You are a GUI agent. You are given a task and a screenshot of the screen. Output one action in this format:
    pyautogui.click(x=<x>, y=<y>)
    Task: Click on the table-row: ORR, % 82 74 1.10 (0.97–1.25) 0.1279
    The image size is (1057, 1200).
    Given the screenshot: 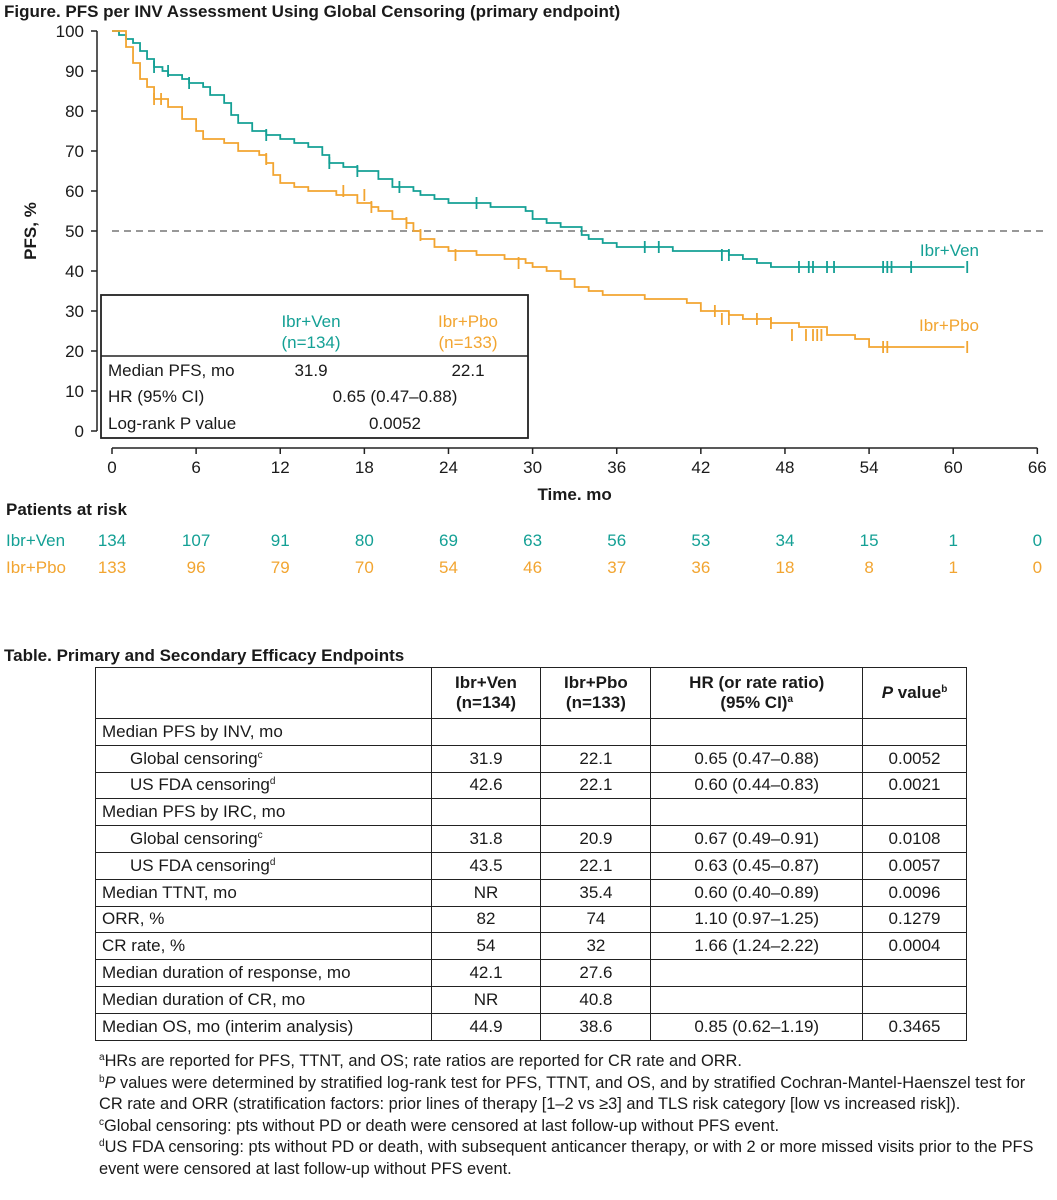 What is the action you would take?
    pyautogui.click(x=531, y=919)
    